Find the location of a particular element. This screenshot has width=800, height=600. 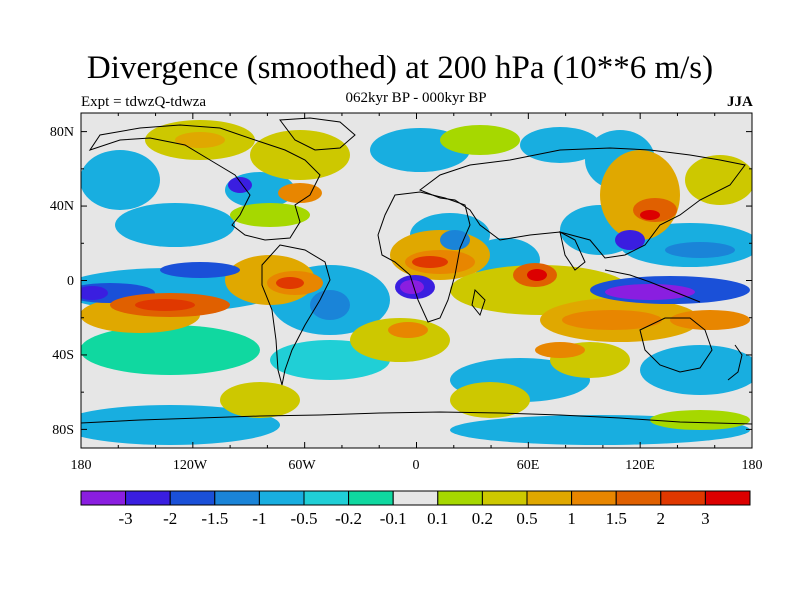

colorbar-label: -2 is located at coordinates (170, 518).